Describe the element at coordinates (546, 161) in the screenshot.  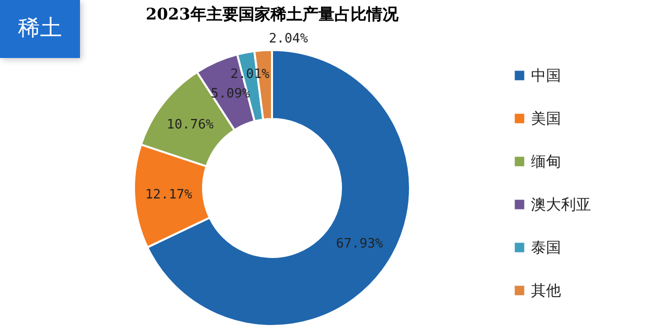
I see `legend-label: 缅甸` at that location.